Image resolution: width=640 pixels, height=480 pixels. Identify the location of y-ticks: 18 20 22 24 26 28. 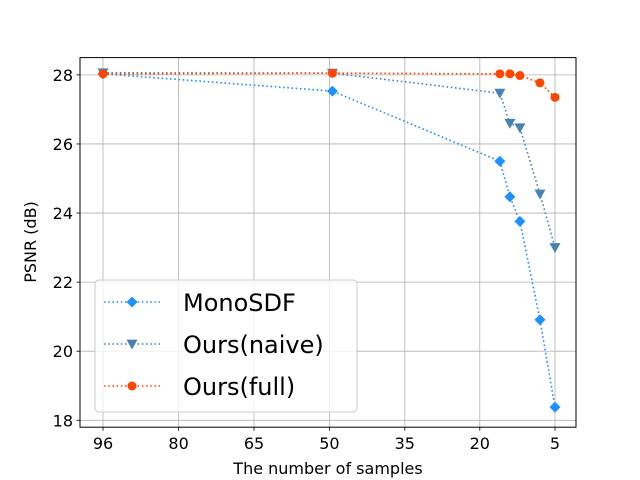
(66, 248).